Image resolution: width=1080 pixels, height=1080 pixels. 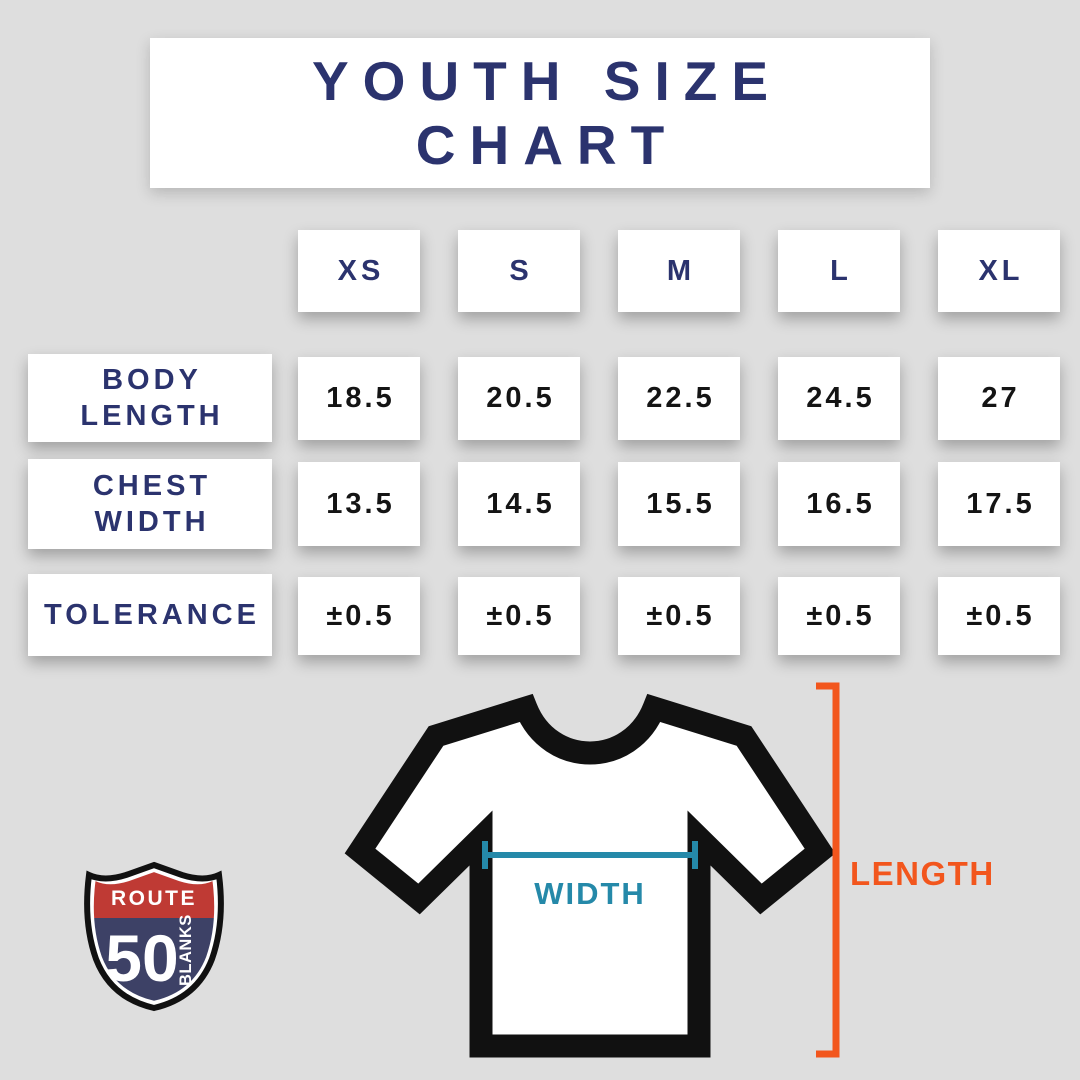 What do you see at coordinates (999, 504) in the screenshot?
I see `chest-width-xl: 17.5` at bounding box center [999, 504].